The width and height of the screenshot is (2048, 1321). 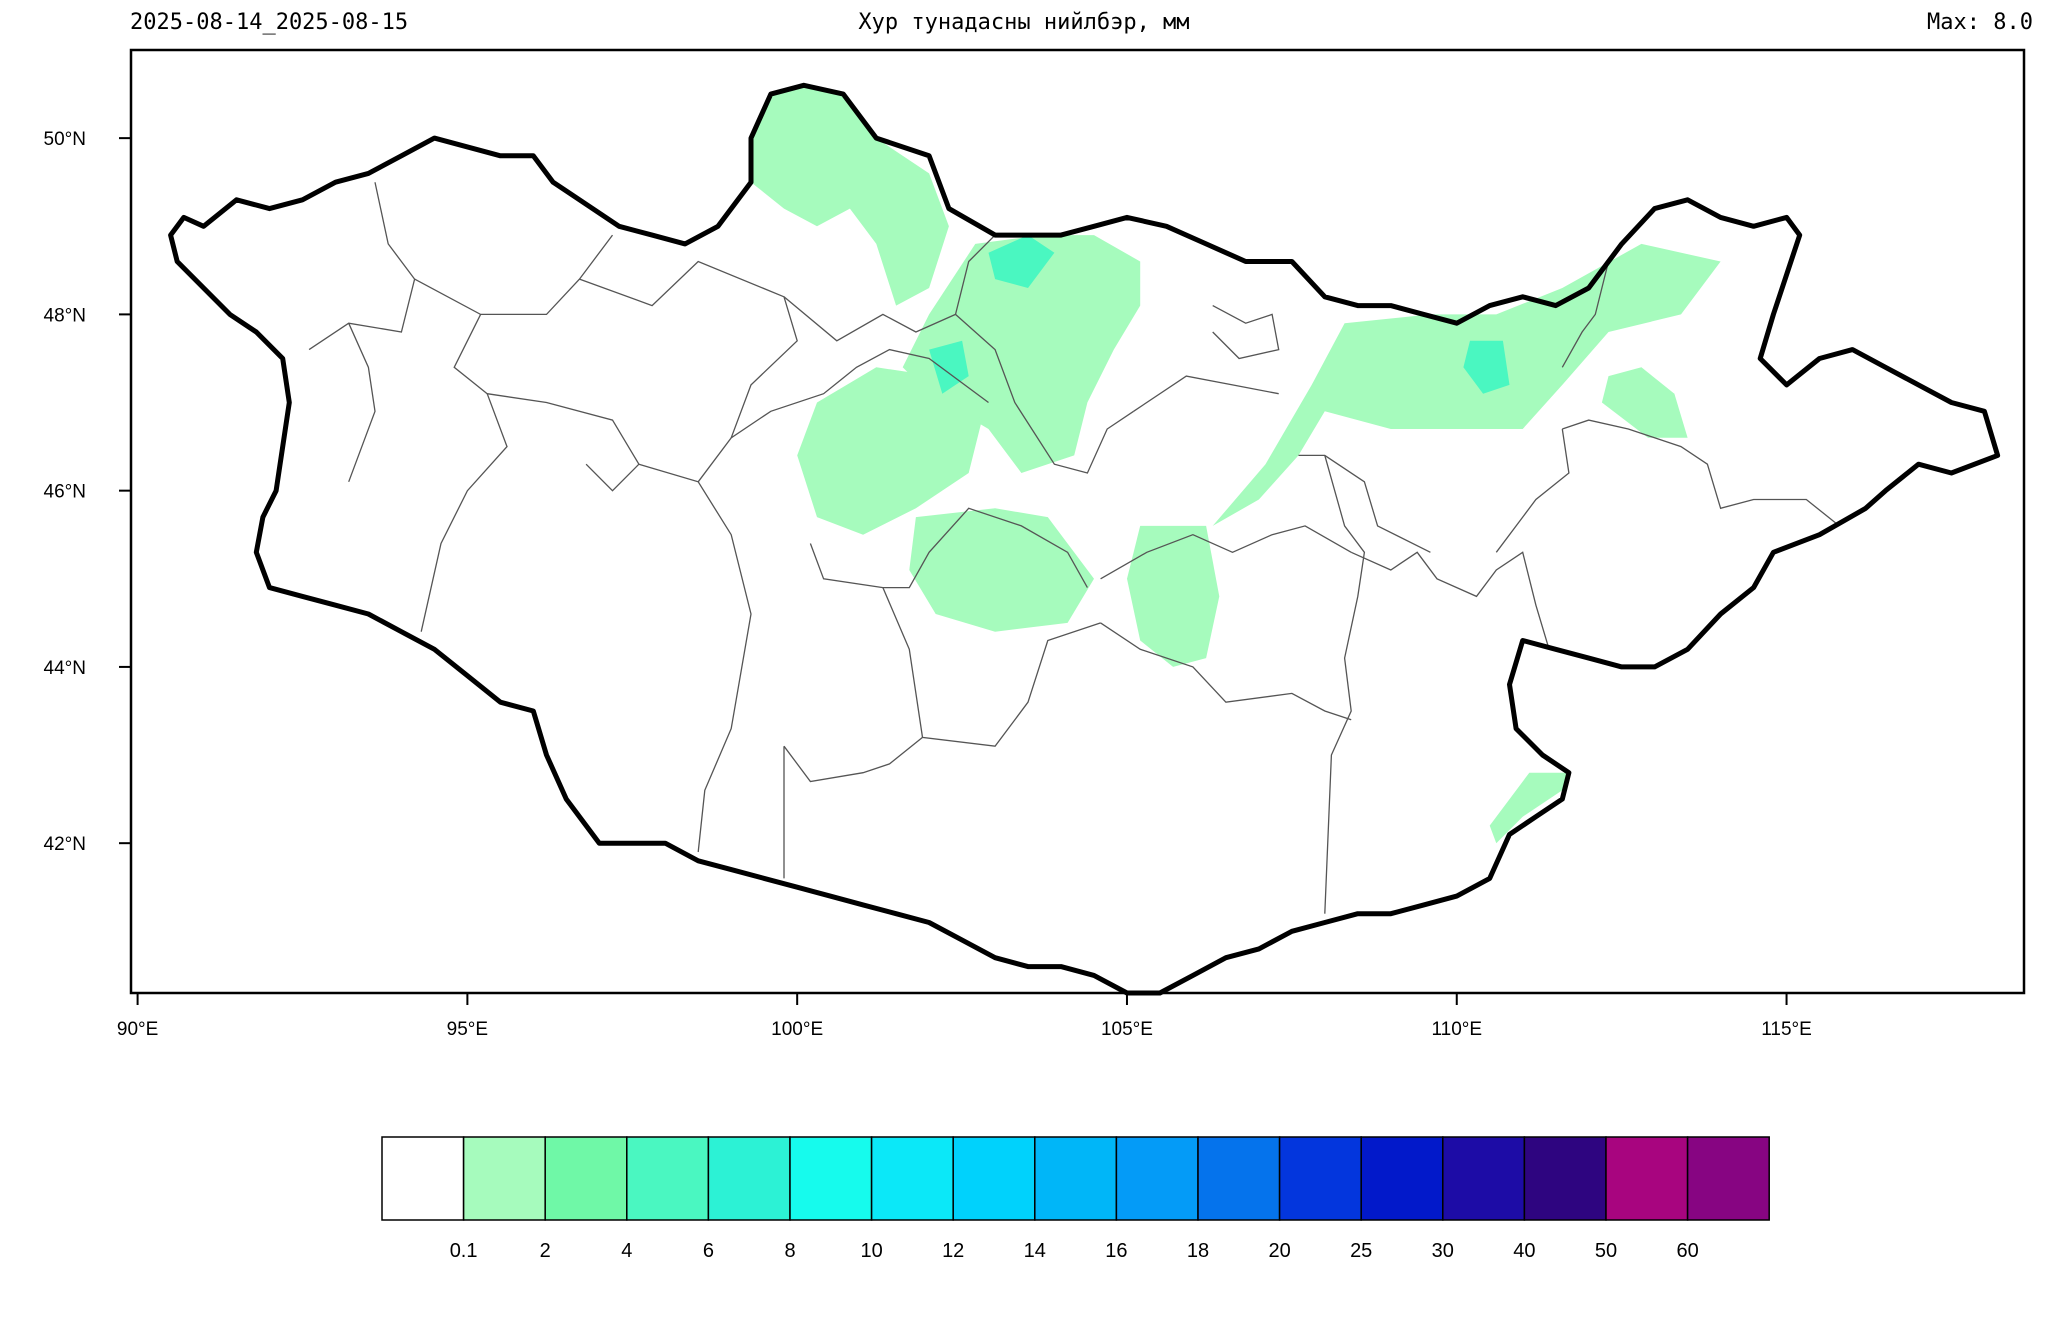 I want to click on precip-region-selenge-bulgan, so click(x=1021, y=354).